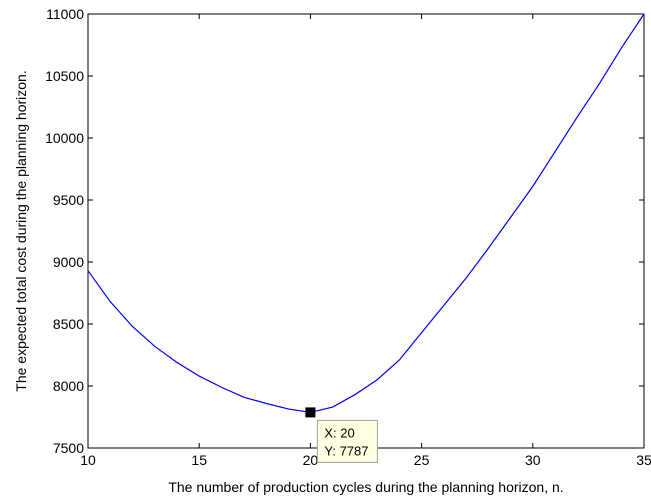 The image size is (651, 498). Describe the element at coordinates (68, 386) in the screenshot. I see `y-tick-label: 8000` at that location.